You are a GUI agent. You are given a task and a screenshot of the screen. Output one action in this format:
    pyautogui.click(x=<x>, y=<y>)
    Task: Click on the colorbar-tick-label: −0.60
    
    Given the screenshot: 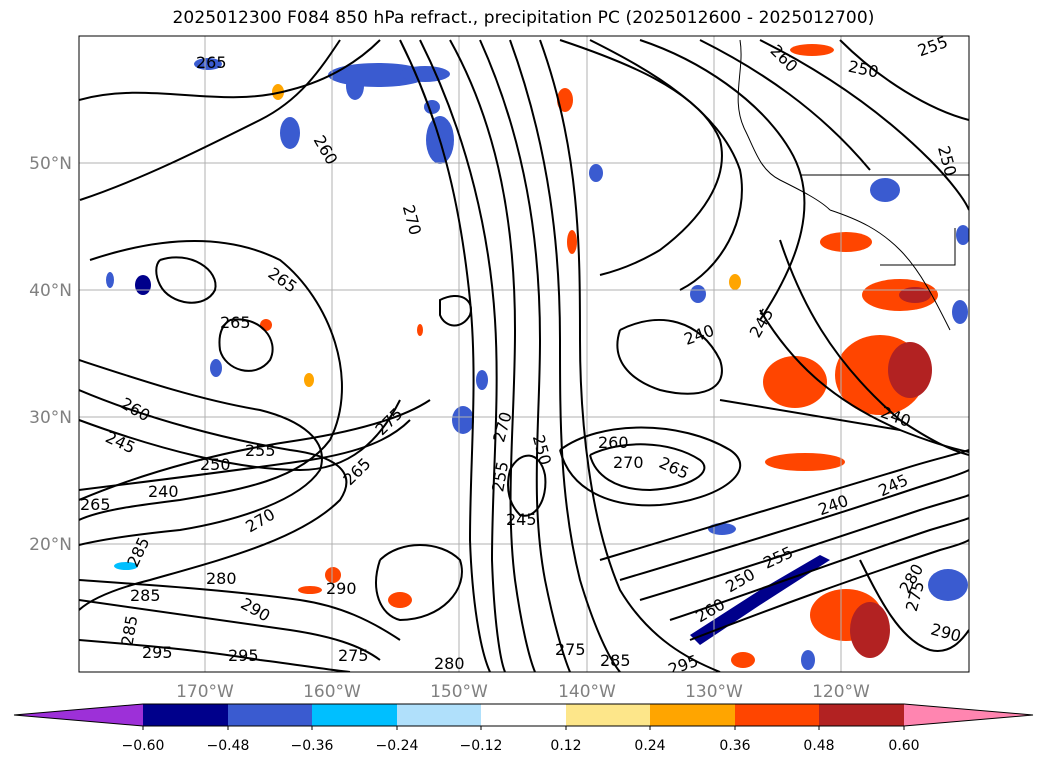 What is the action you would take?
    pyautogui.click(x=143, y=746)
    